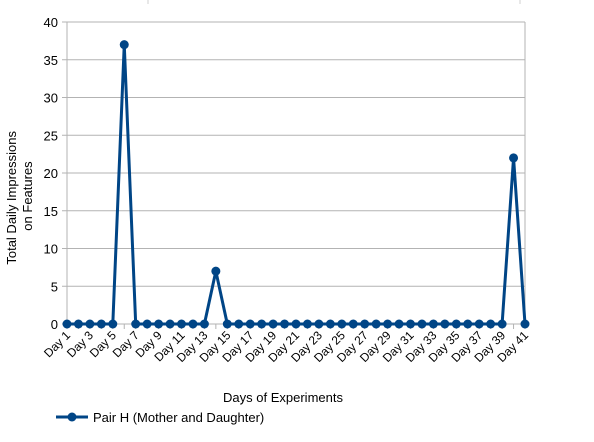  Describe the element at coordinates (51, 98) in the screenshot. I see `y-tick-label: 30` at that location.